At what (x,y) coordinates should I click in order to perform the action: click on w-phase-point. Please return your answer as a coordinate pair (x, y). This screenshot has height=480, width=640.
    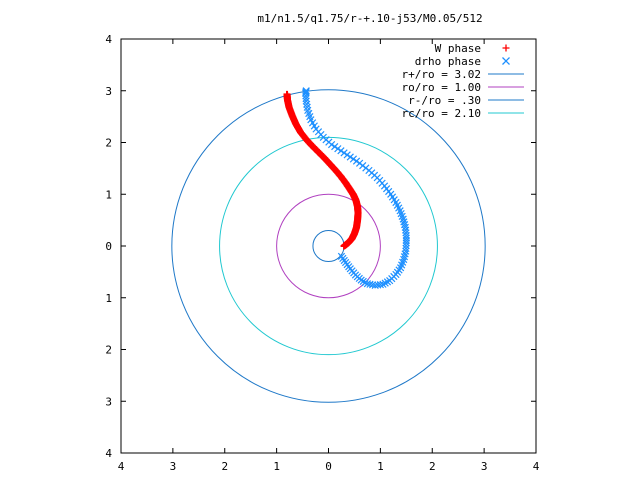
    Looking at the image, I should click on (287, 94).